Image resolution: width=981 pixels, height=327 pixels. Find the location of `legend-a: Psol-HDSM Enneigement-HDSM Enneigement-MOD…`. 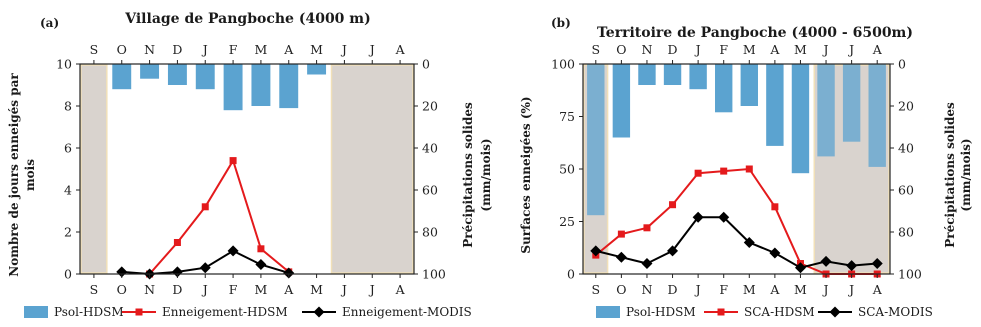

legend-a: Psol-HDSM Enneigement-HDSM Enneigement-MOD… is located at coordinates (248, 312).